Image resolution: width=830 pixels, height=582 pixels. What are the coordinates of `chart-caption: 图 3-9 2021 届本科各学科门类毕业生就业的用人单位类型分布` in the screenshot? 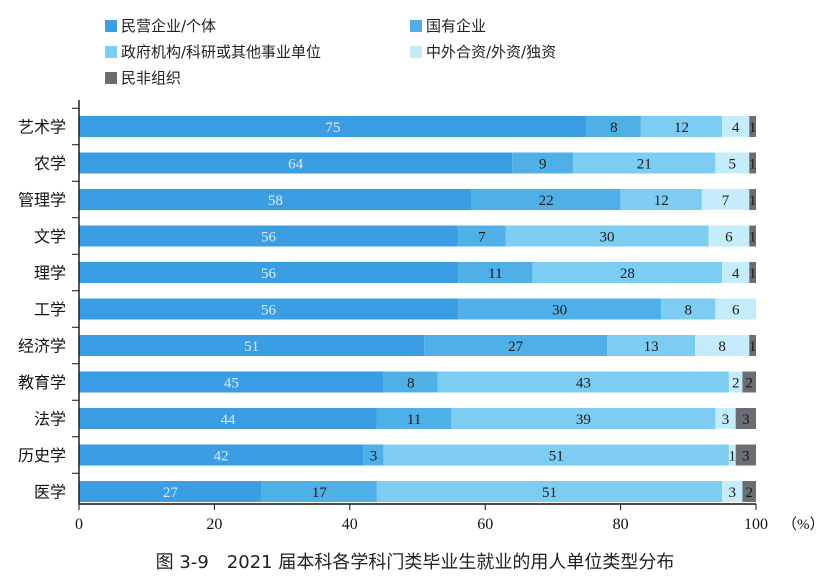 It's located at (415, 562).